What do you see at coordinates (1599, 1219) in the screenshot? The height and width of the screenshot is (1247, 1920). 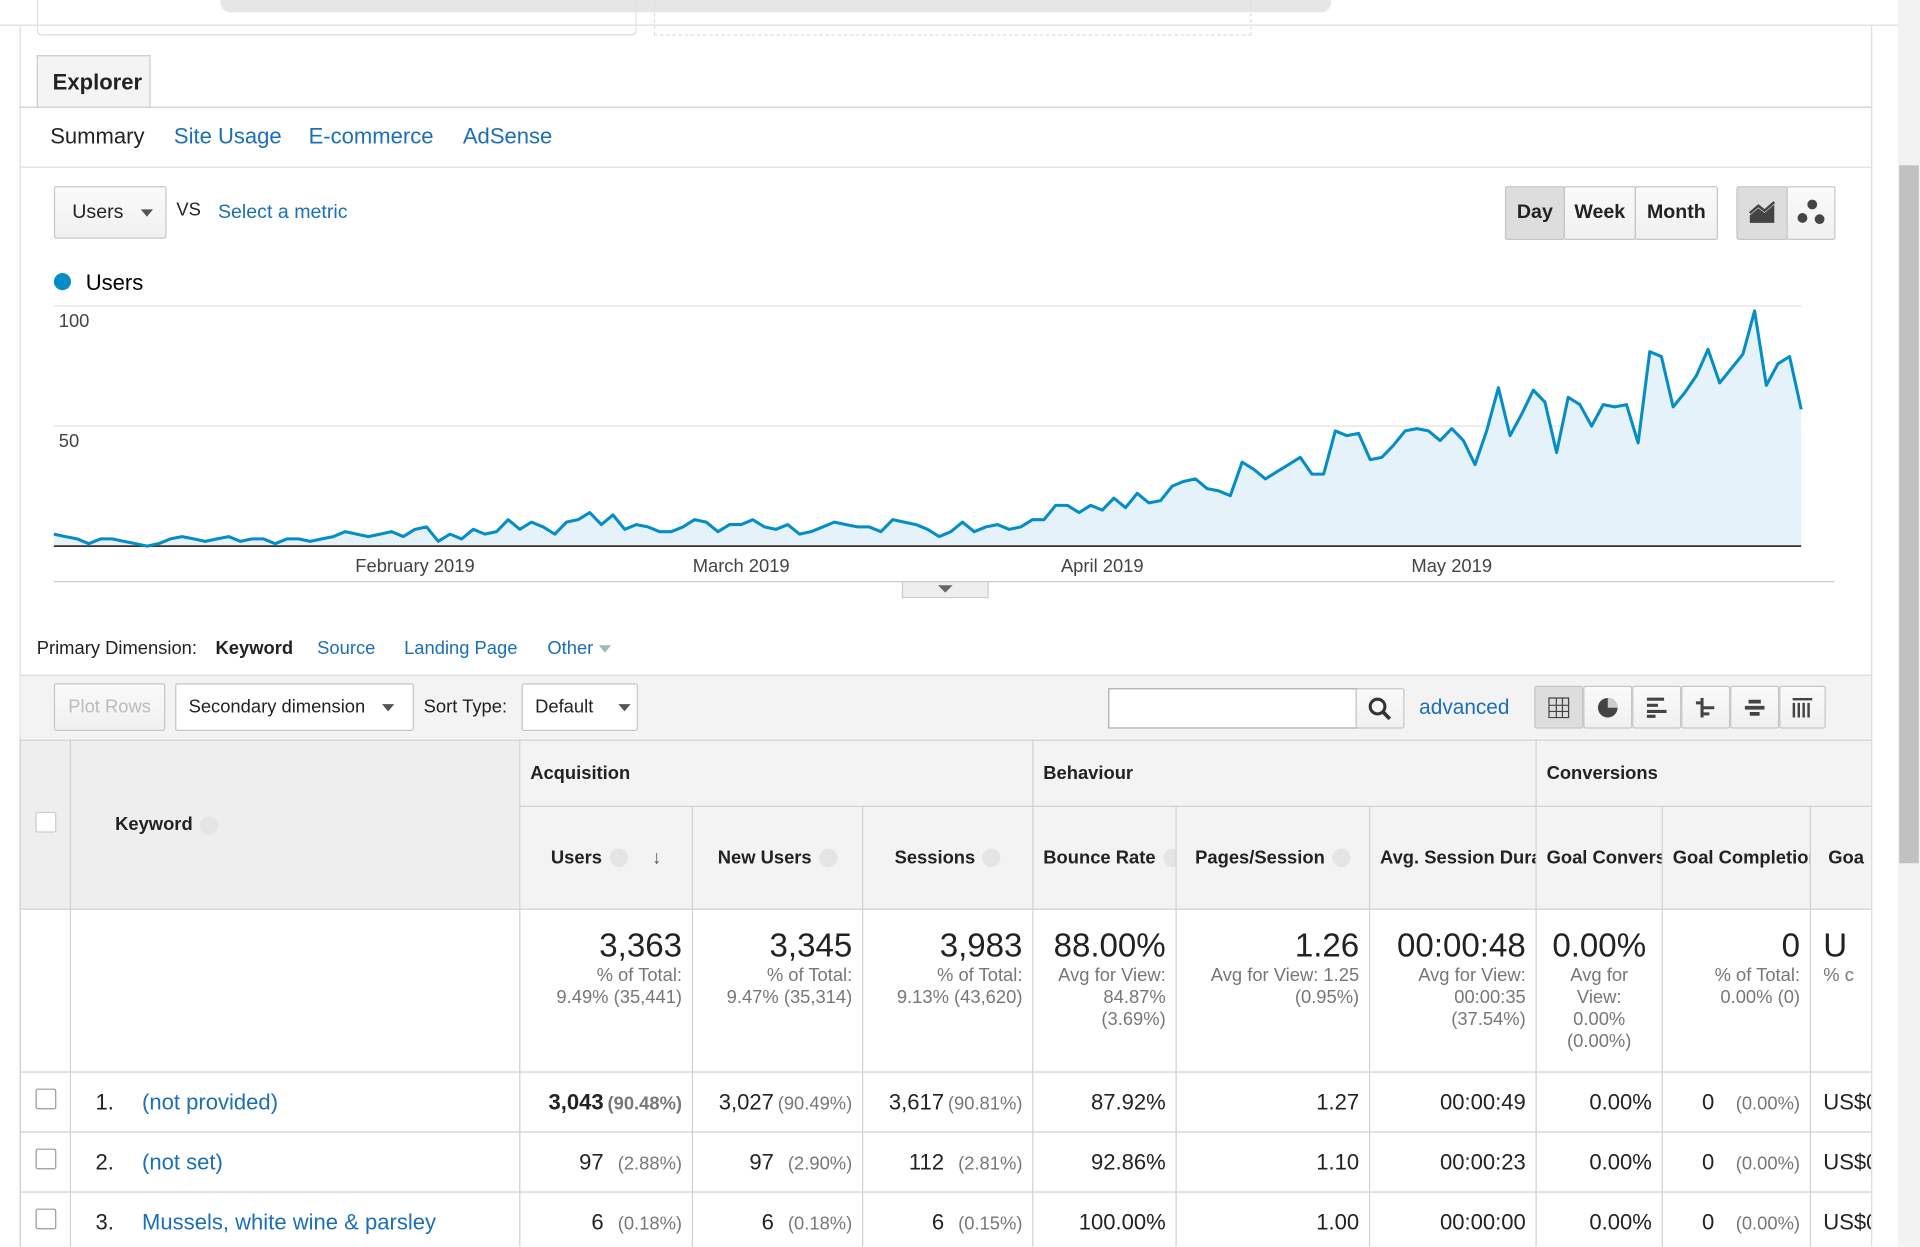 I see `cell: 0.00%` at bounding box center [1599, 1219].